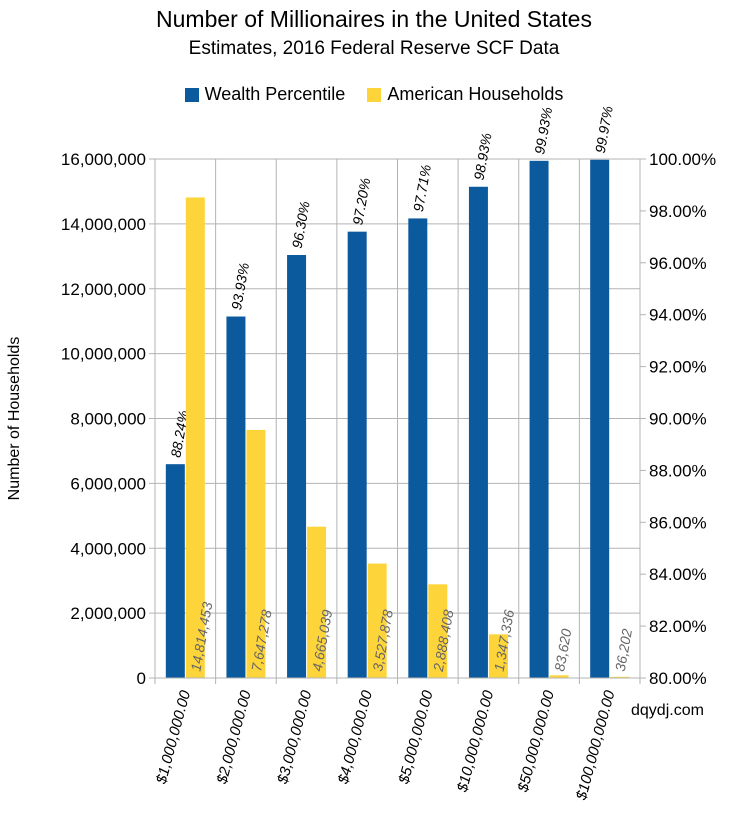  I want to click on chart-legend: Wealth Percentile American Households, so click(374, 94).